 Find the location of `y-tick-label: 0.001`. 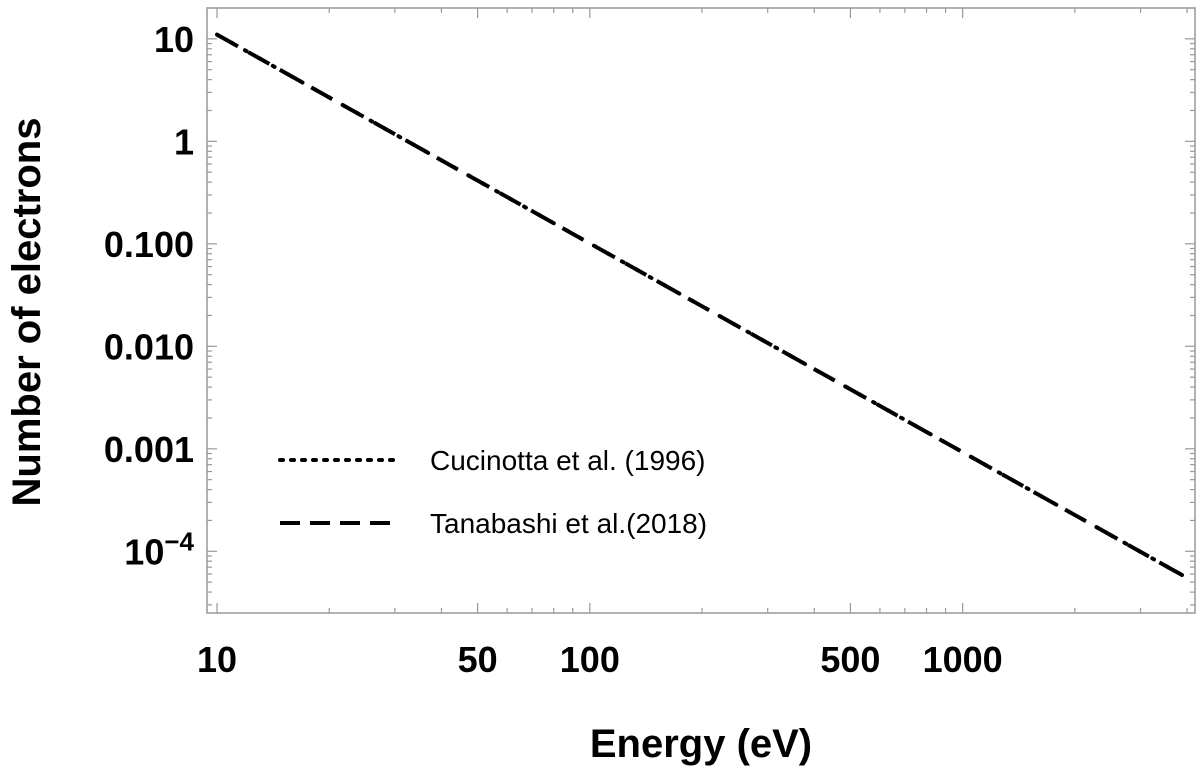

y-tick-label: 0.001 is located at coordinates (149, 449).